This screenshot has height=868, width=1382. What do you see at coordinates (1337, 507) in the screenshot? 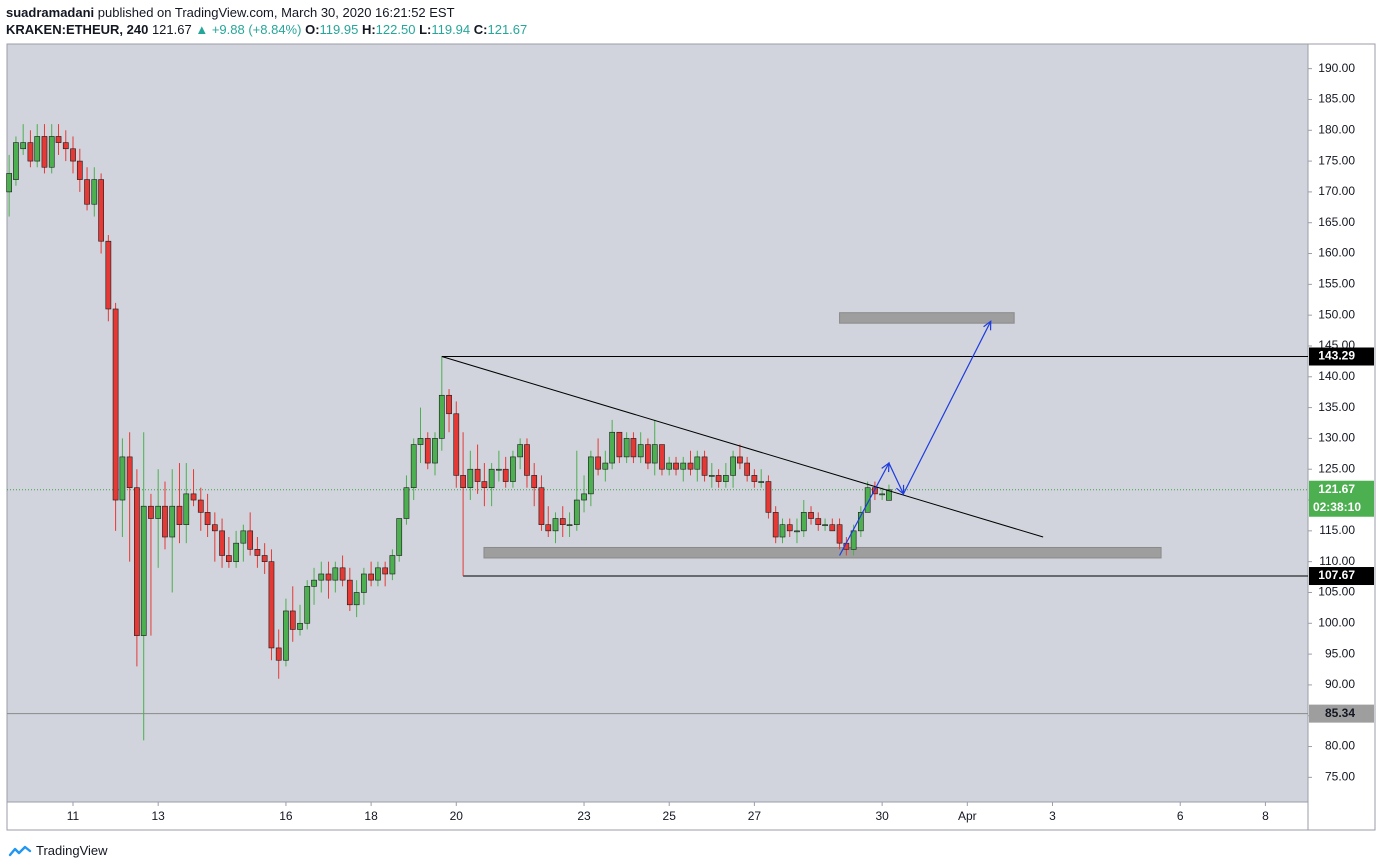
I see `candle-countdown-label: 02:38:10` at bounding box center [1337, 507].